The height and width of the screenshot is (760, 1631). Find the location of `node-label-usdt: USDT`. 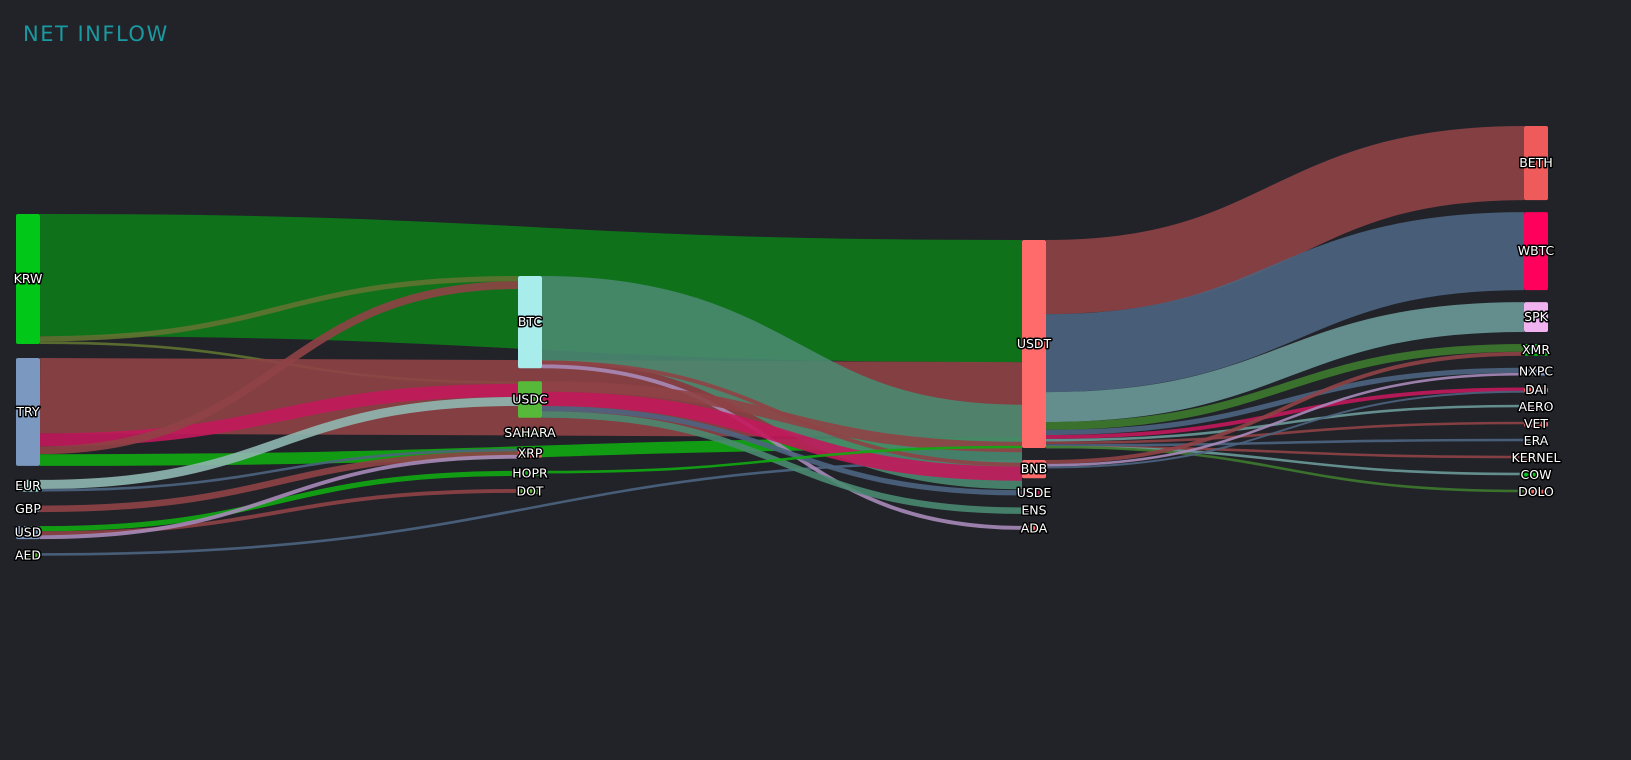

node-label-usdt: USDT is located at coordinates (1034, 343).